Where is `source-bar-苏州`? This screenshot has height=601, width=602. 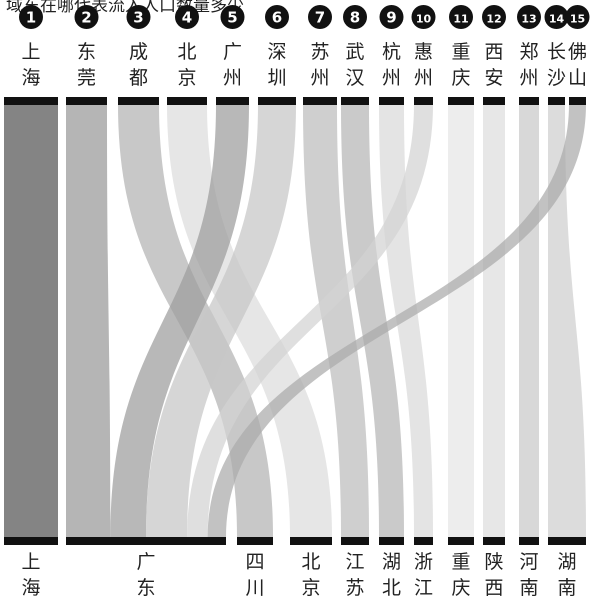 source-bar-苏州 is located at coordinates (320, 101).